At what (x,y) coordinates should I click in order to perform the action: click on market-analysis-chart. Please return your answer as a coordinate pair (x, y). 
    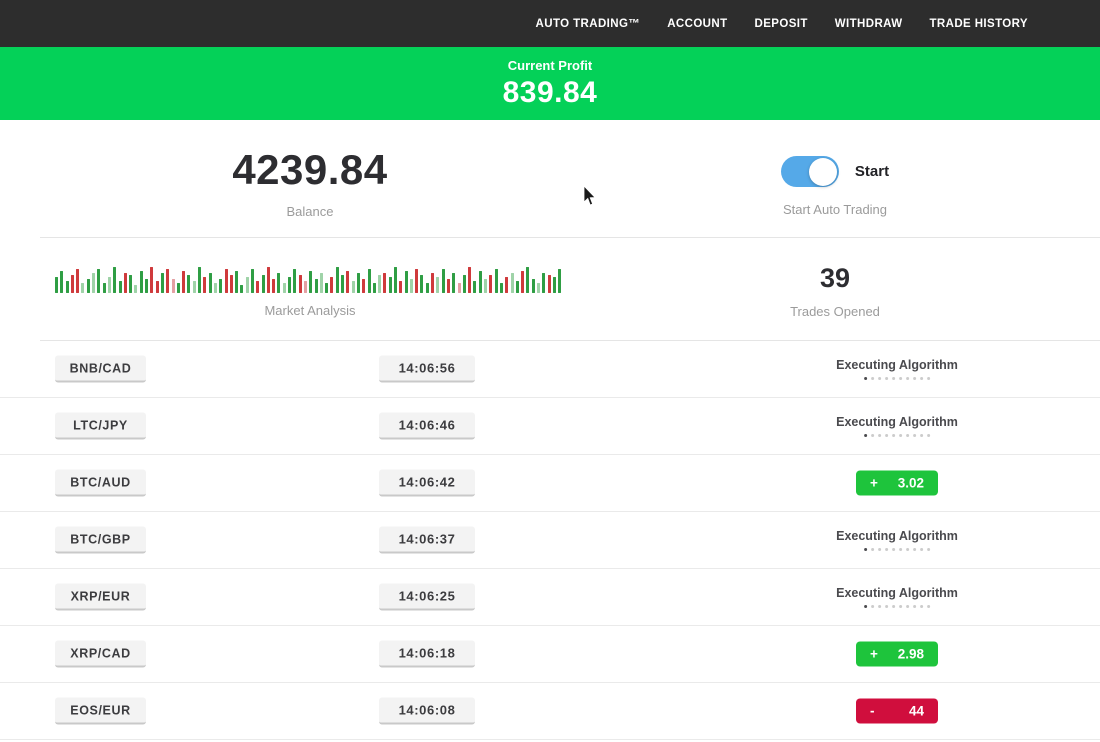
    Looking at the image, I should click on (337, 278).